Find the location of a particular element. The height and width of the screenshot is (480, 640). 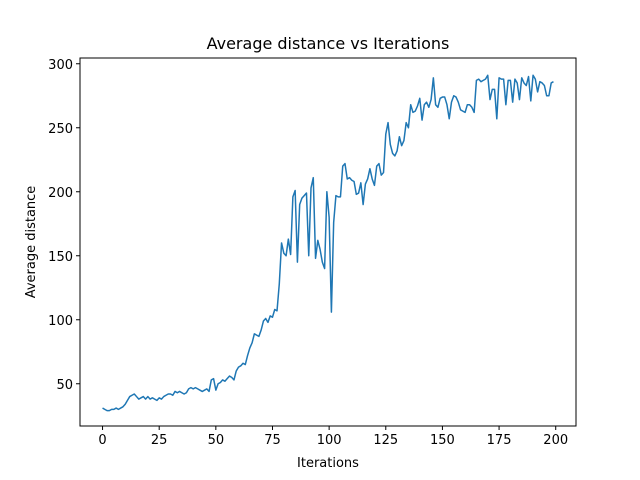

y-tick-label: 200 is located at coordinates (60, 193).